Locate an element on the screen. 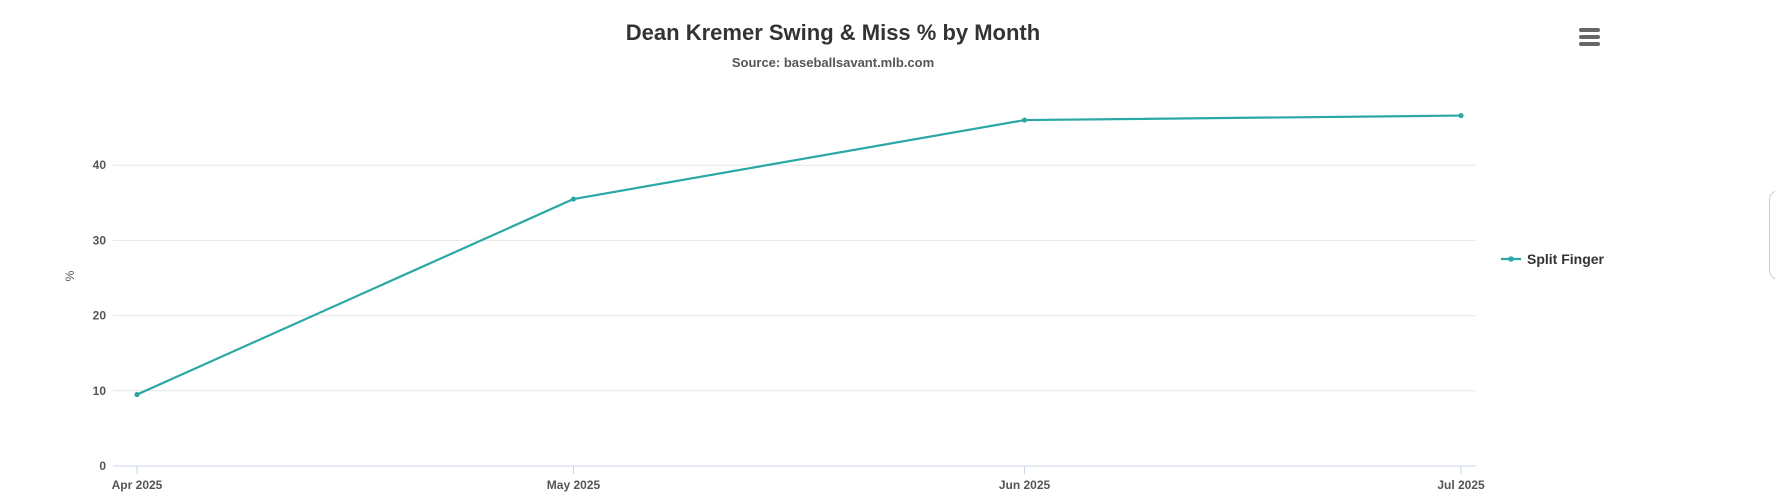 The width and height of the screenshot is (1775, 500). x-tick-label: Jul 2025 is located at coordinates (1461, 485).